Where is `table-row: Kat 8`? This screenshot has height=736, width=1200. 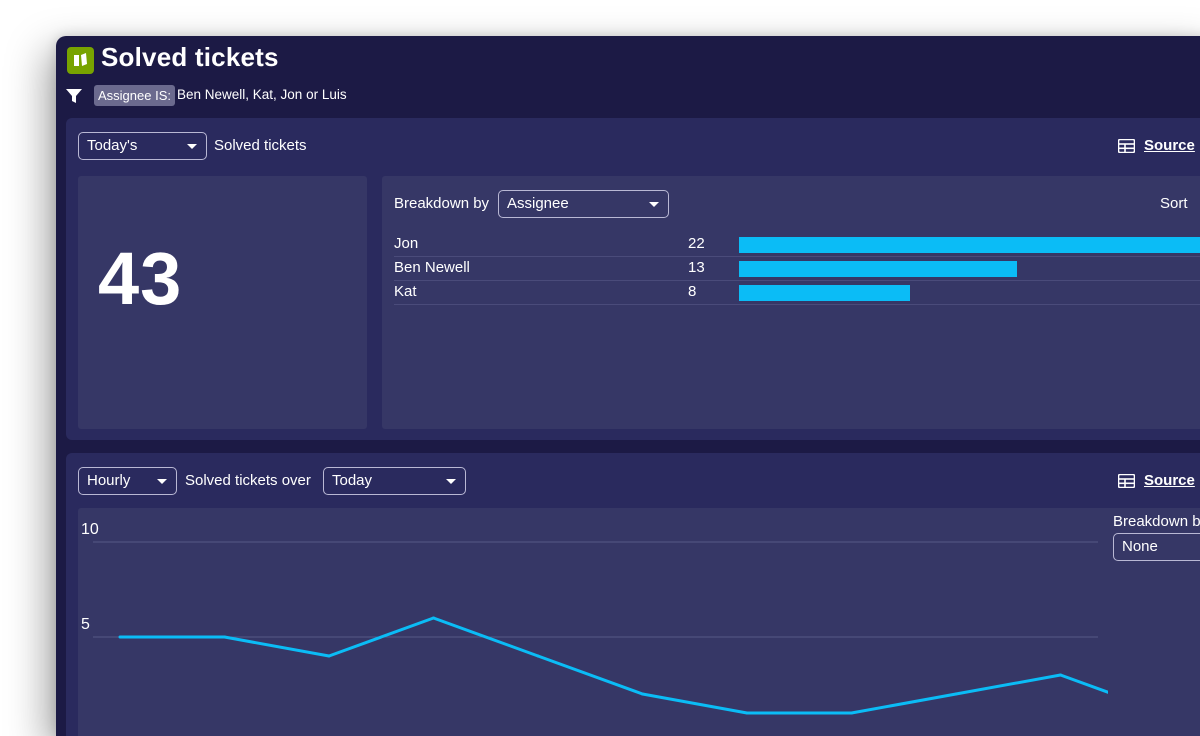
table-row: Kat 8 is located at coordinates (797, 293).